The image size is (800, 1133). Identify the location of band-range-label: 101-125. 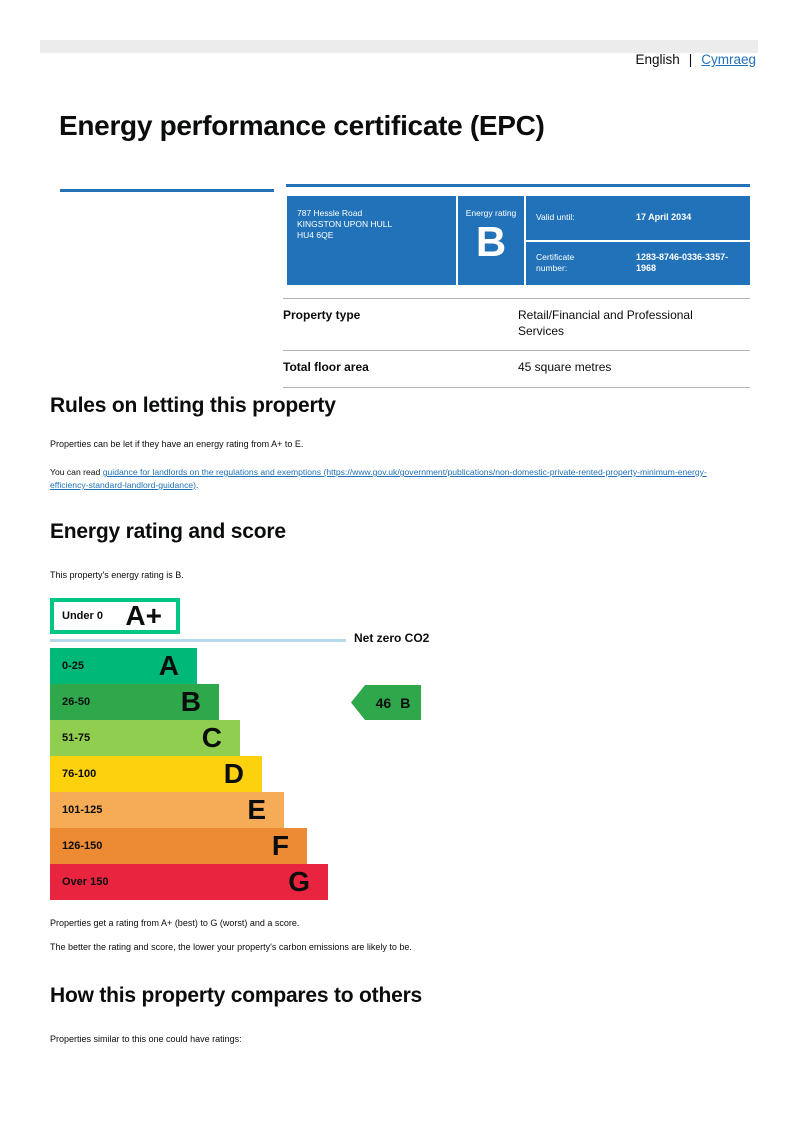
(82, 810).